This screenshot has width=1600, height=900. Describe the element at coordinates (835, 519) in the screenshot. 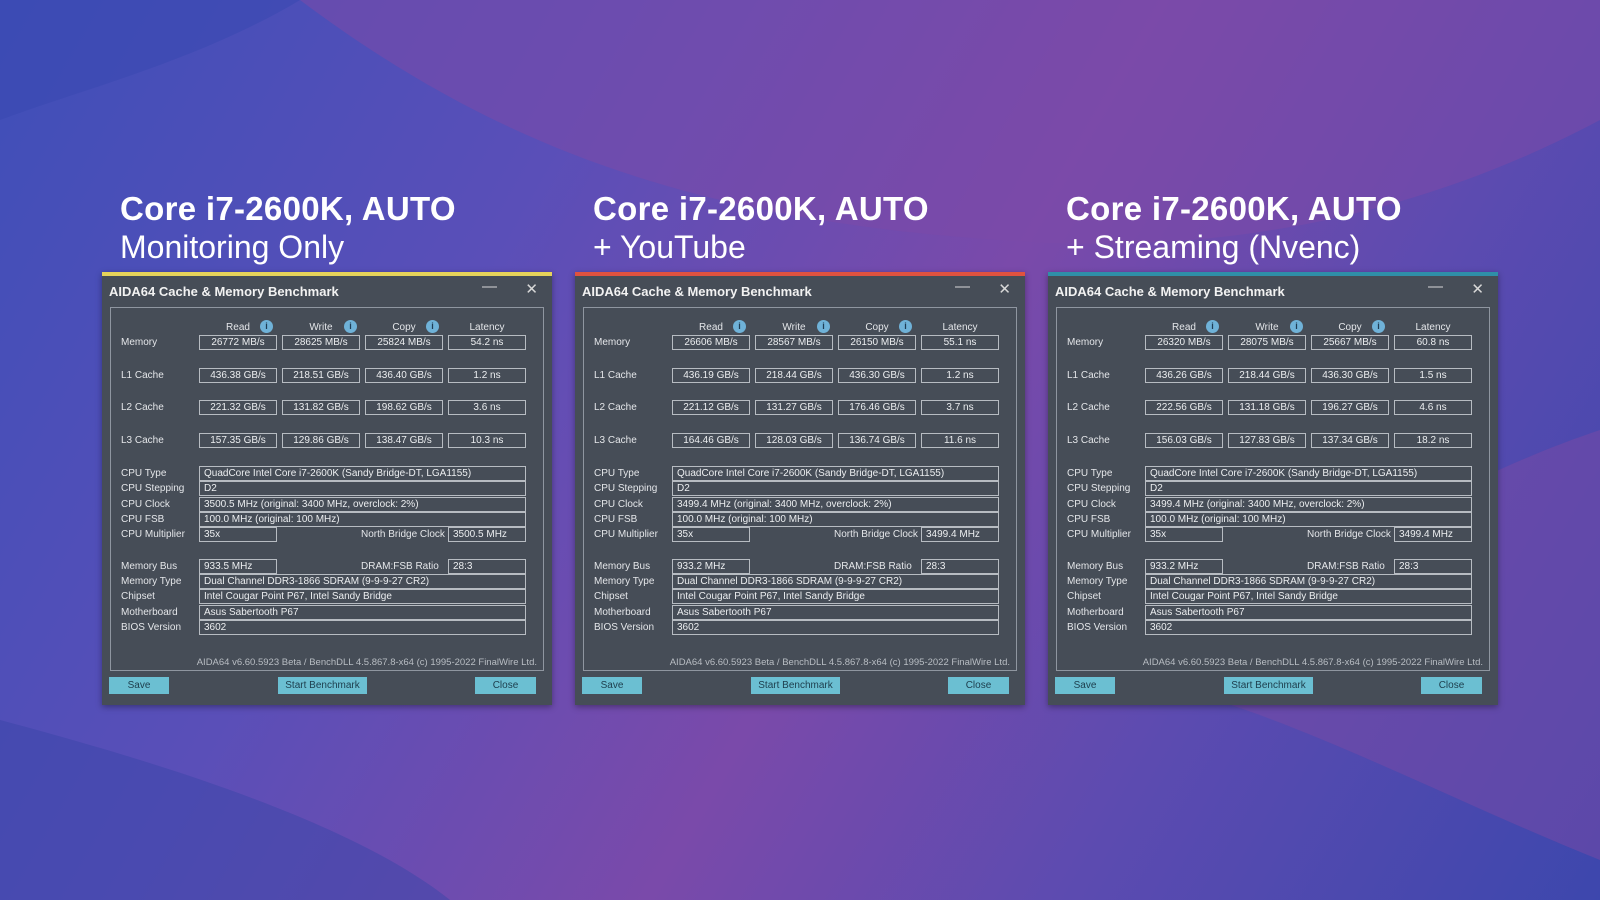

I see `cpu-fsb-value: 100.0 MHz (original: 100 MHz)` at that location.